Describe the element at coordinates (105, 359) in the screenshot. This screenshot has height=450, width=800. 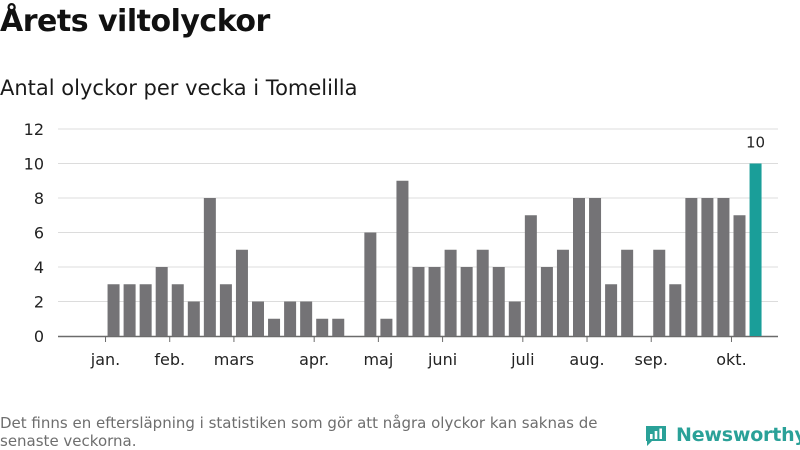
I see `x-tick-label: jan.` at that location.